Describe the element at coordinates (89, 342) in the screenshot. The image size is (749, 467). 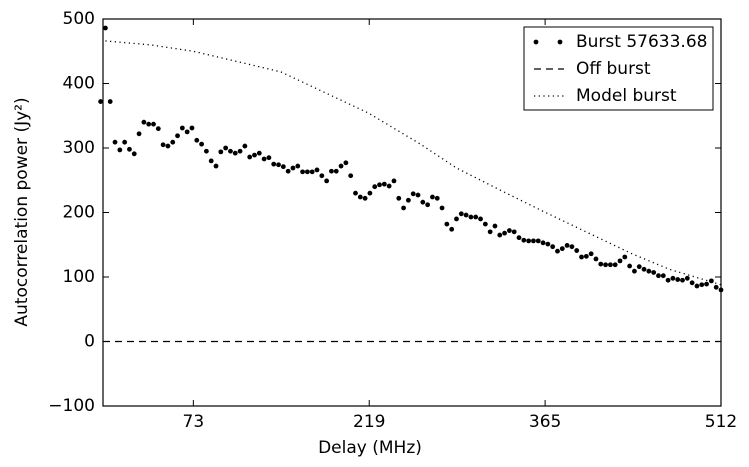
I see `y-tick-label: 0` at that location.